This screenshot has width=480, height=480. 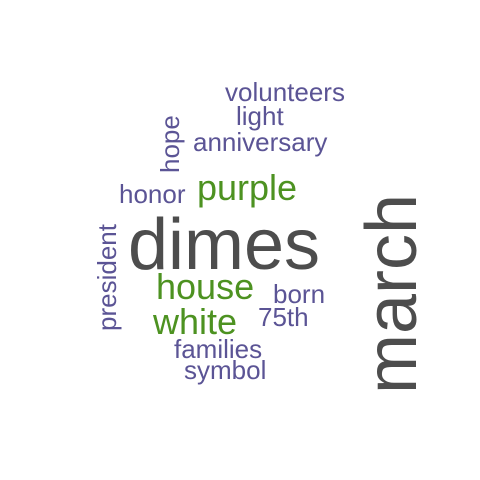 What do you see at coordinates (247, 187) in the screenshot?
I see `word-purple: purple` at bounding box center [247, 187].